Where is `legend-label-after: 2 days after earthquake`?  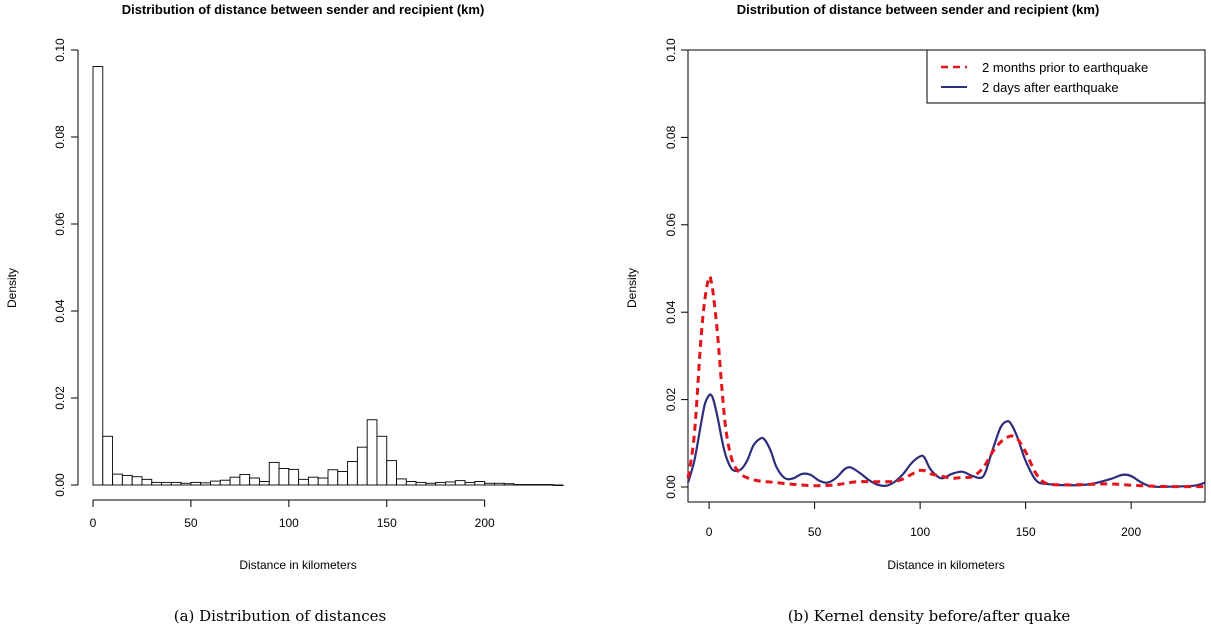 legend-label-after: 2 days after earthquake is located at coordinates (1050, 87).